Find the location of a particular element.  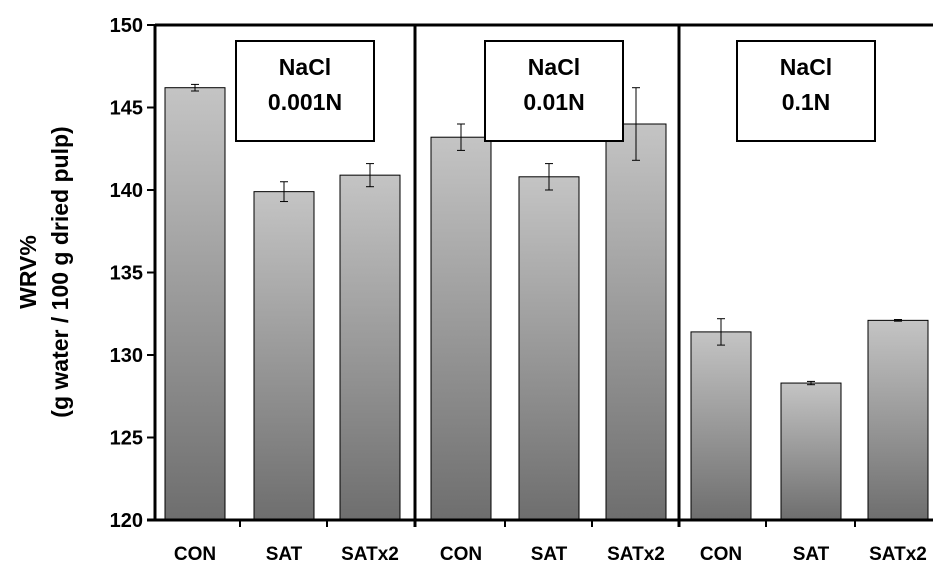

y-axis-label-line-2: (g water / 100 g dried pulp) is located at coordinates (60, 271).